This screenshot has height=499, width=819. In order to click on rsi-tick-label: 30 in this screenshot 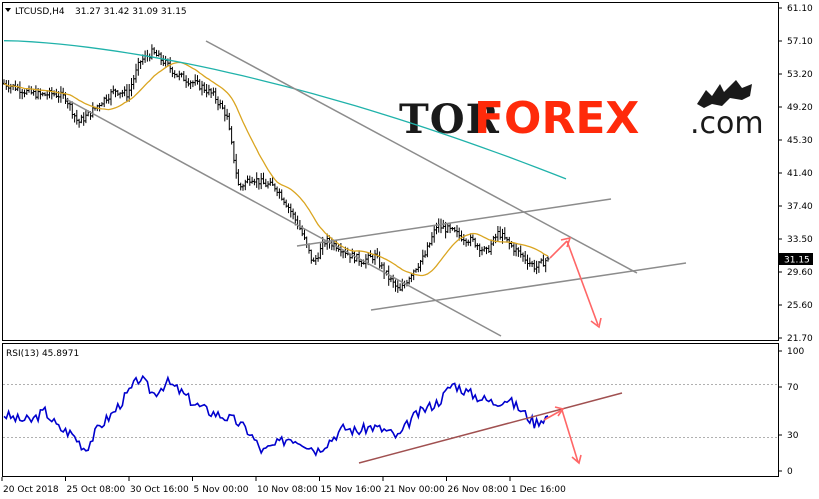, I will do `click(793, 436)`.